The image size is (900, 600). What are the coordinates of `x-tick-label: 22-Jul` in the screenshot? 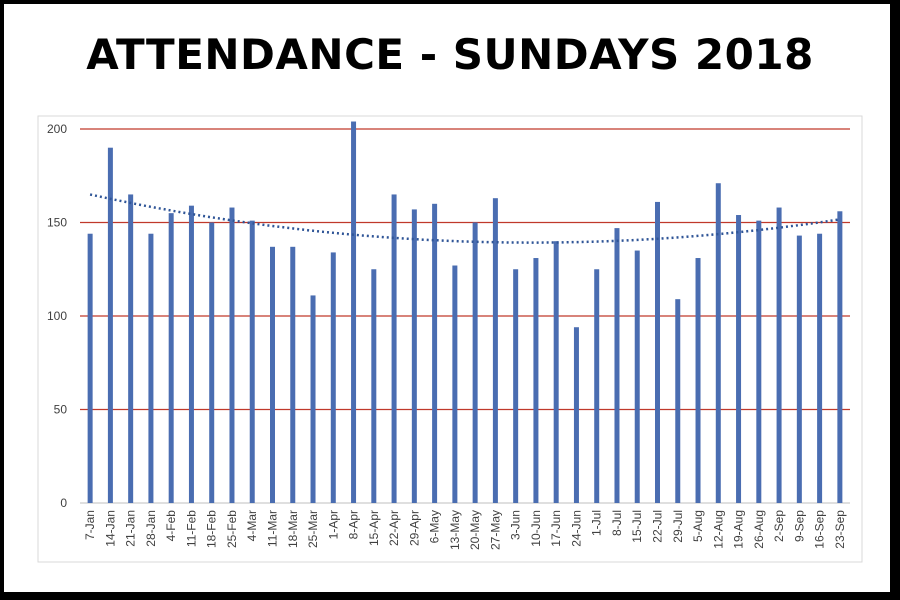 It's located at (658, 526).